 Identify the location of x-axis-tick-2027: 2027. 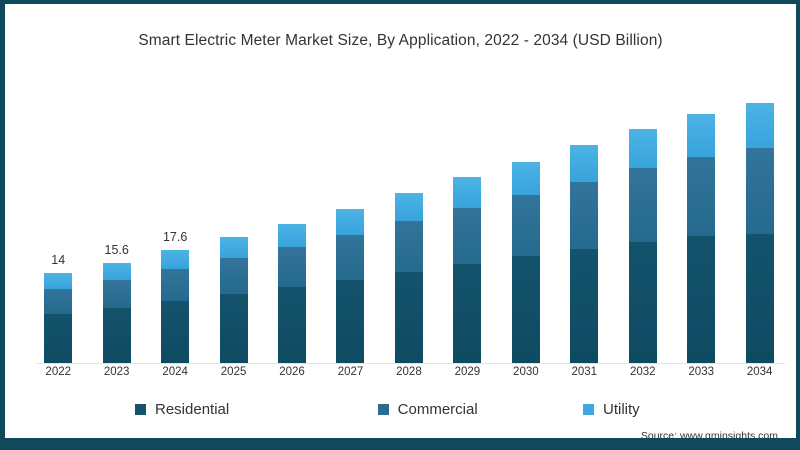
(350, 372).